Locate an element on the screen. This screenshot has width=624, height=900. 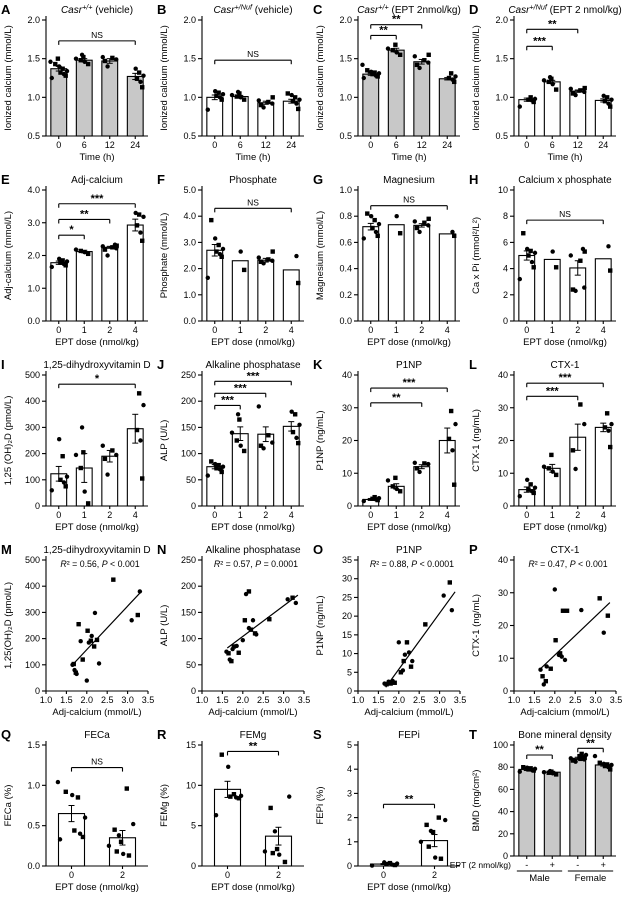
sig-label: ** is located at coordinates (539, 750).